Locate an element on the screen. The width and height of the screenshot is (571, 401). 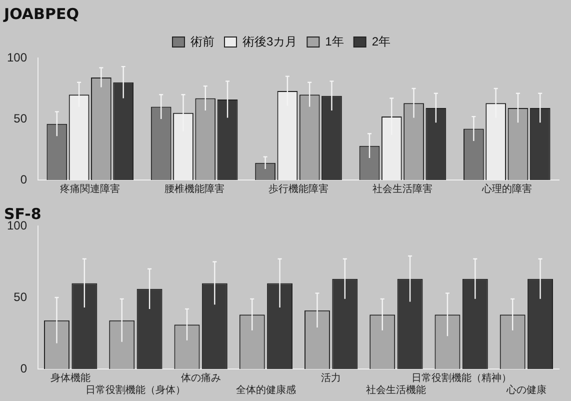
x-tick-label: 活力 is located at coordinates (331, 378).